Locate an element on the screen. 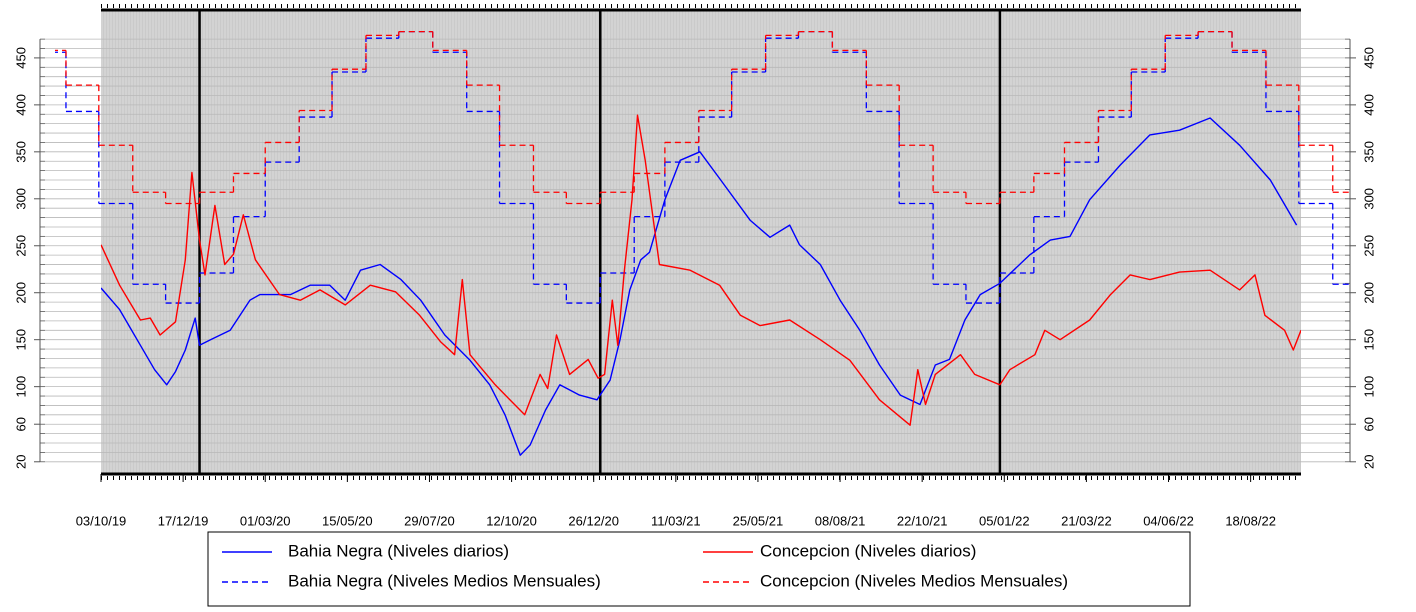 Image resolution: width=1416 pixels, height=612 pixels. legend-label: Bahia Negra (Niveles diarios) is located at coordinates (398, 550).